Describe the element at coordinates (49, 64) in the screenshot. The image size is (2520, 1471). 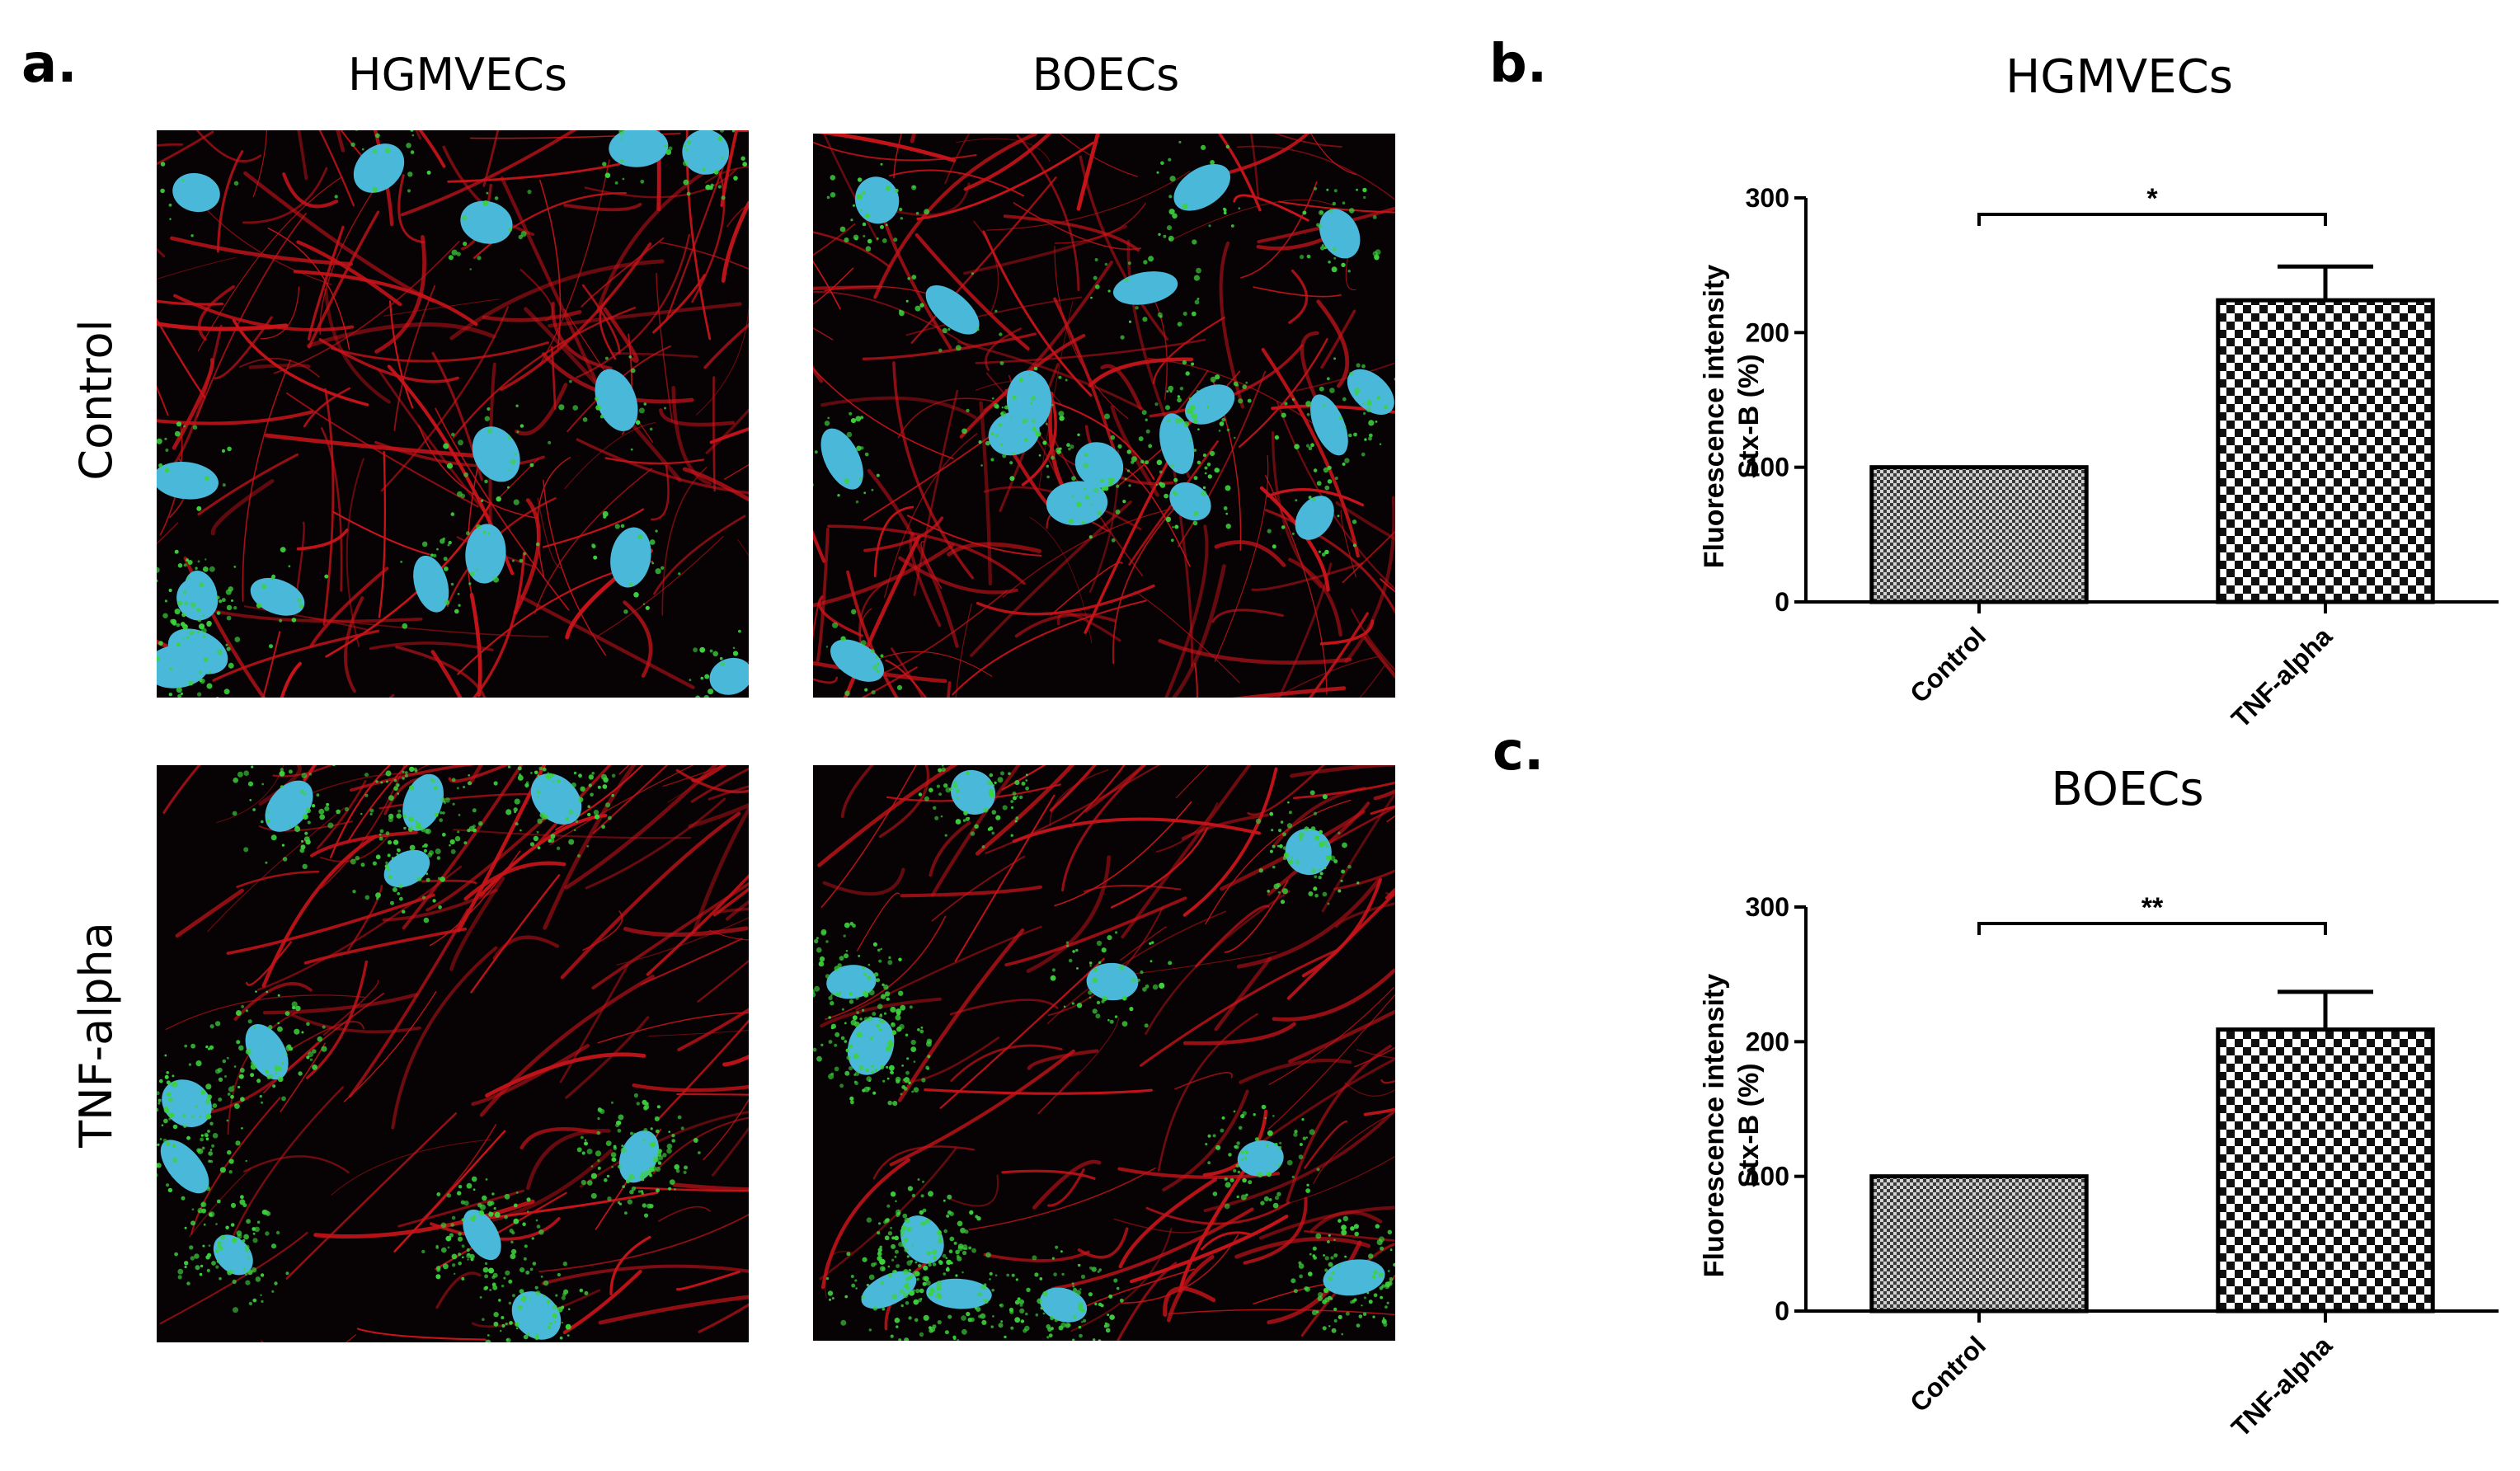
I see `panel-label-a: a.` at that location.